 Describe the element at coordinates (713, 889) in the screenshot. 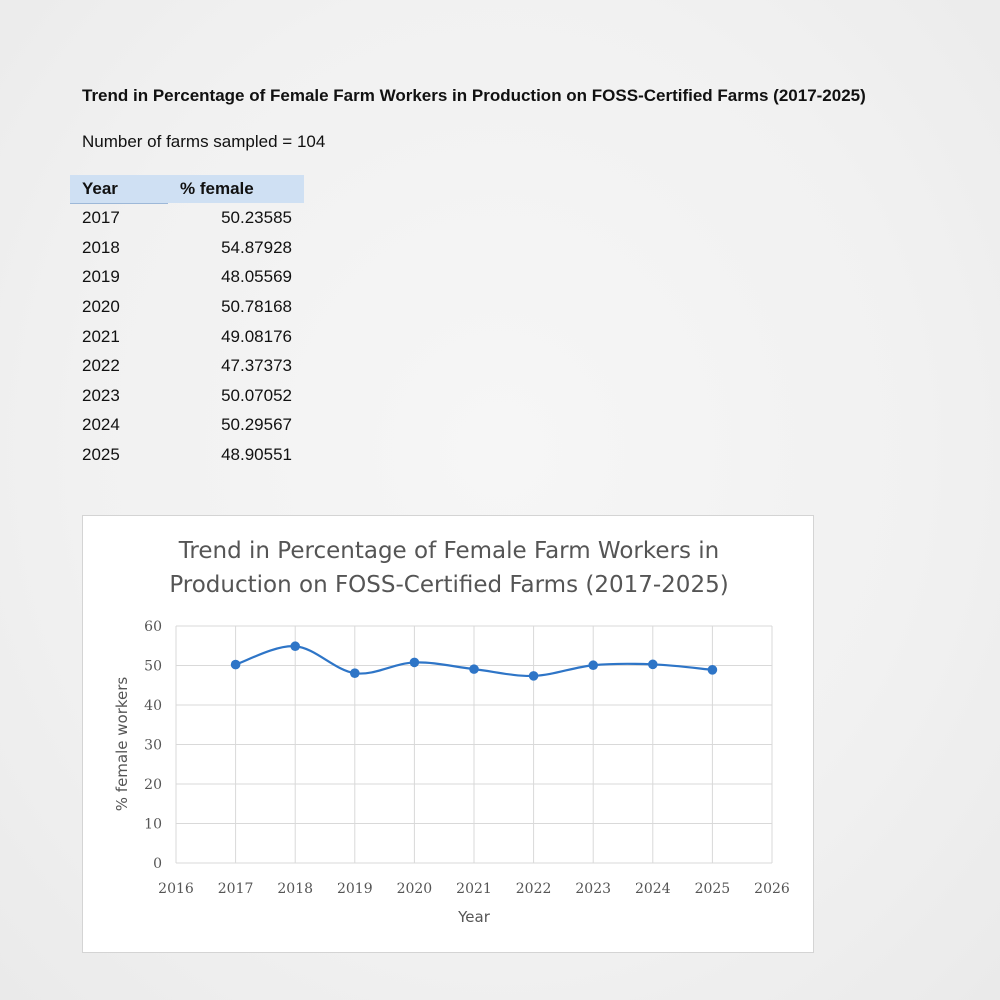

I see `x-tick-label: 2025` at that location.